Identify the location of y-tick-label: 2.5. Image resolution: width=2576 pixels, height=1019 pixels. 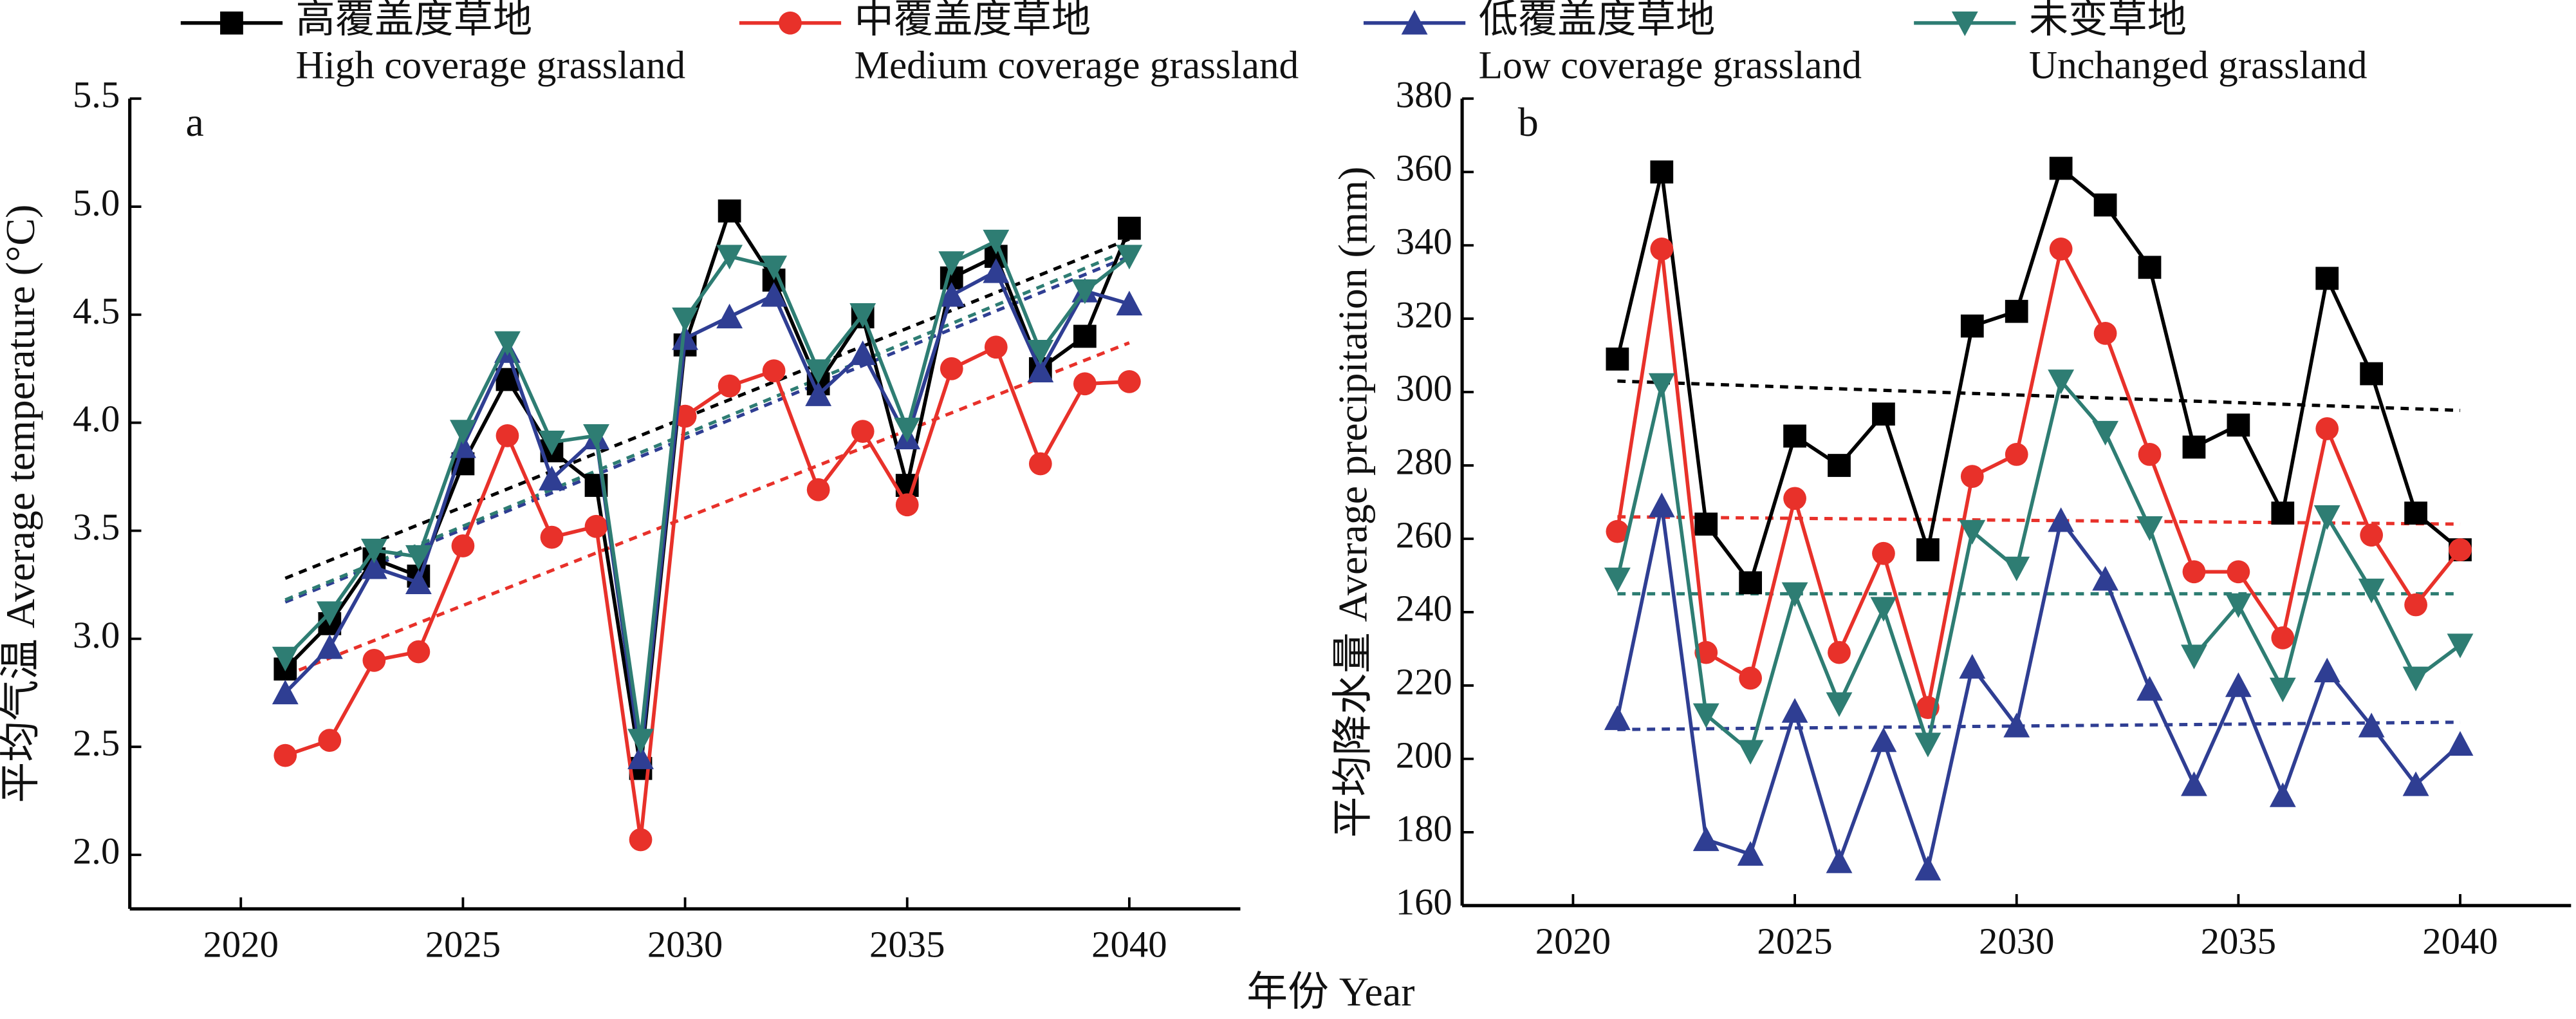
(96, 743).